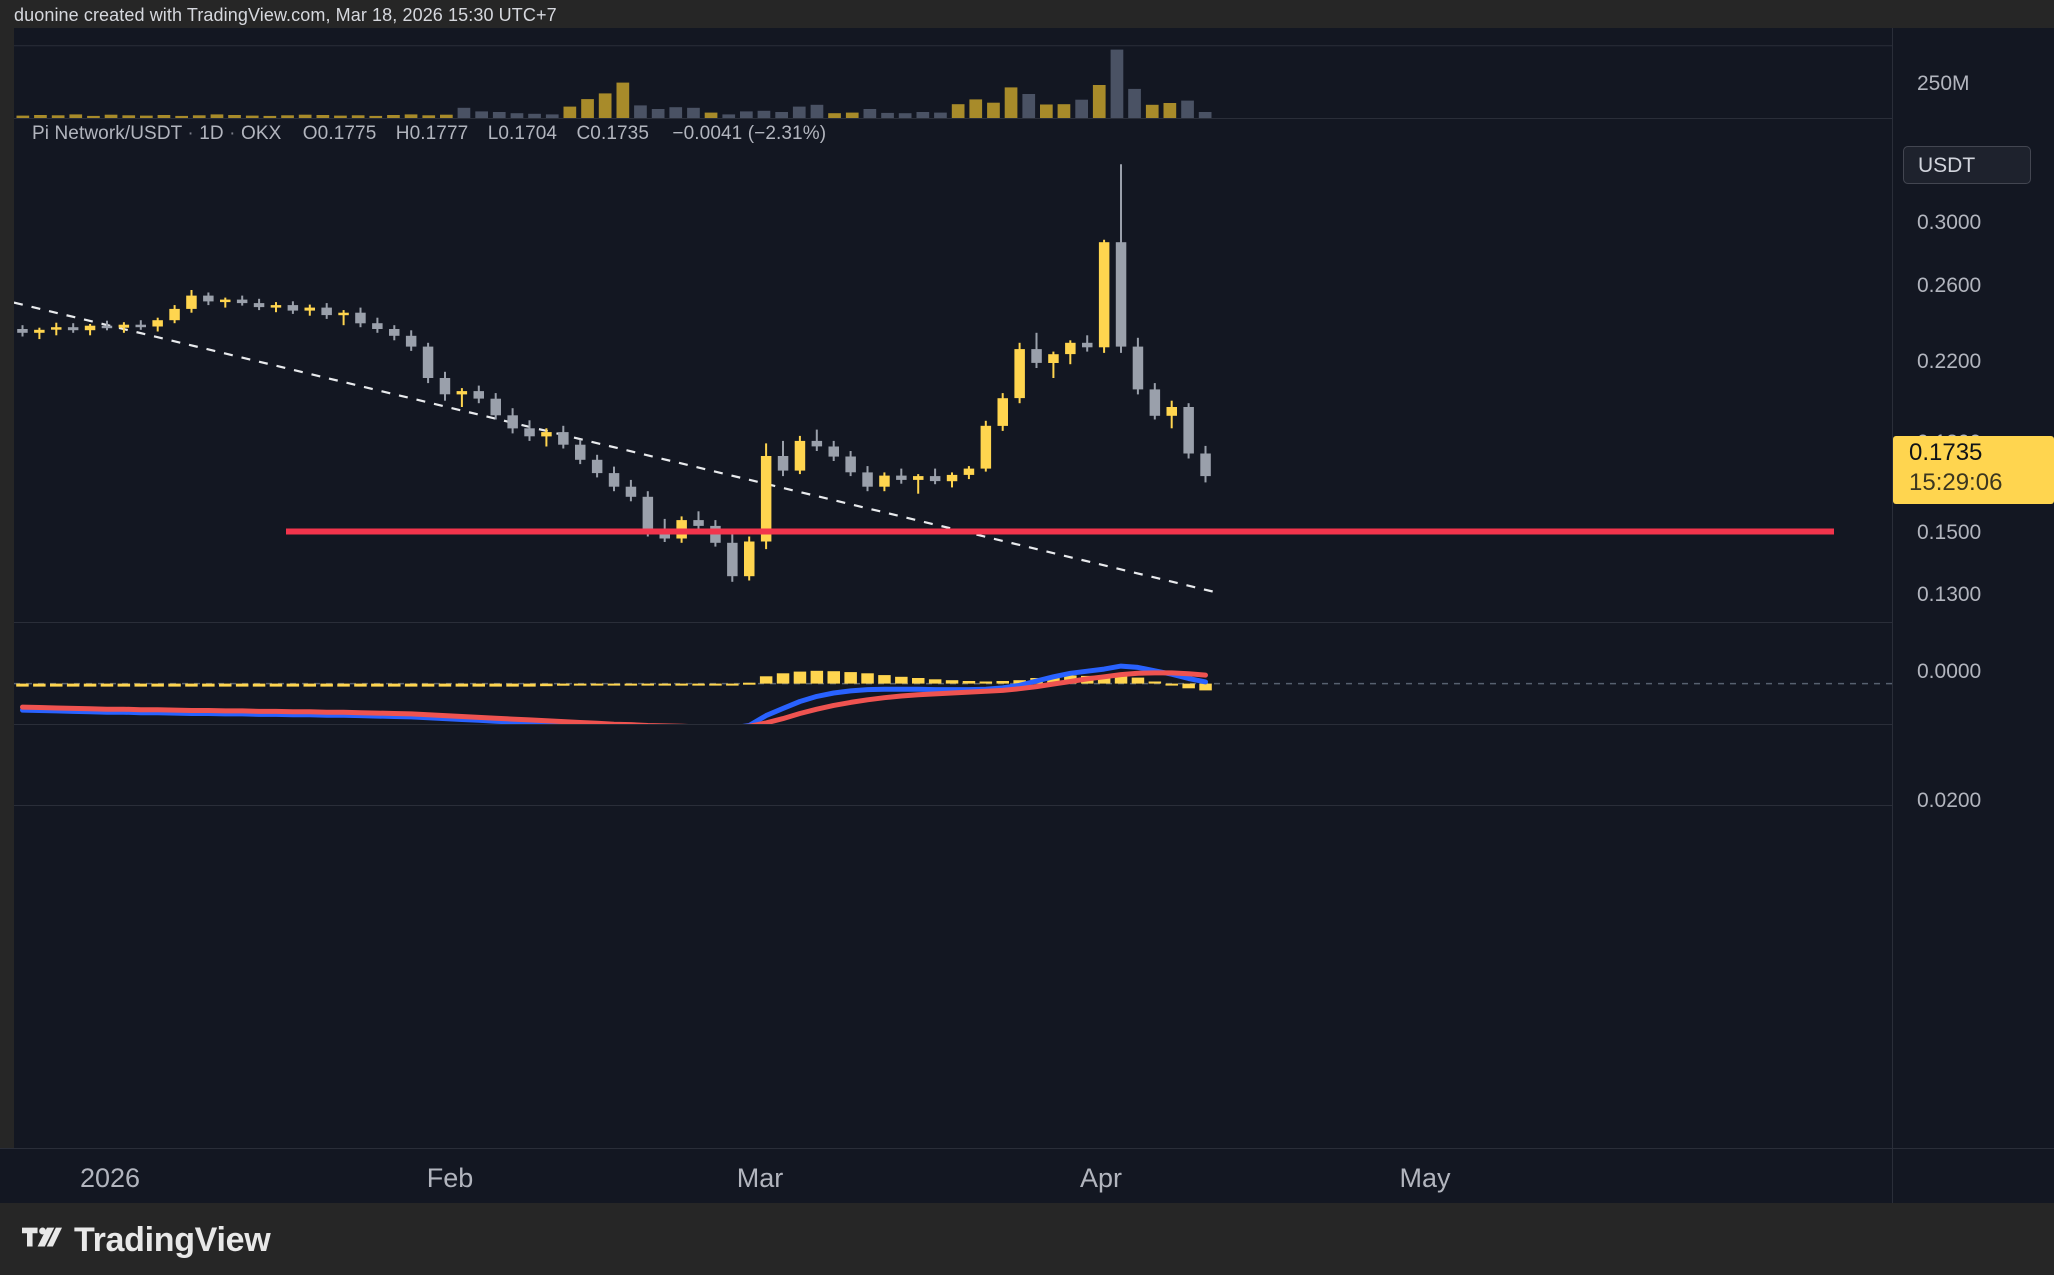 The width and height of the screenshot is (2054, 1275). Describe the element at coordinates (1101, 1178) in the screenshot. I see `time-label-3: Apr` at that location.